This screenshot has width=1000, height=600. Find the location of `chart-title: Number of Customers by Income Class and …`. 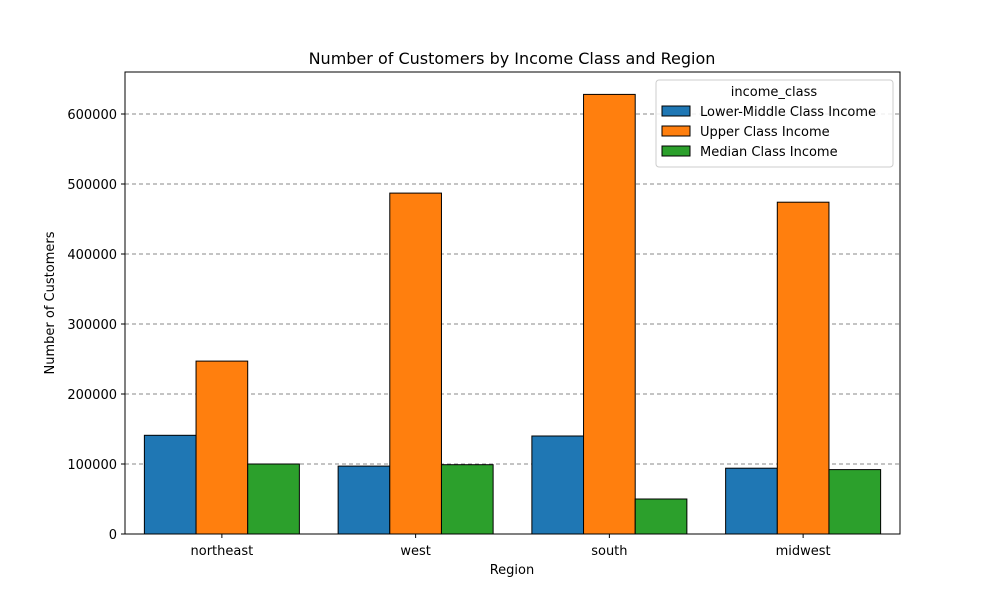

chart-title: Number of Customers by Income Class and … is located at coordinates (512, 58).